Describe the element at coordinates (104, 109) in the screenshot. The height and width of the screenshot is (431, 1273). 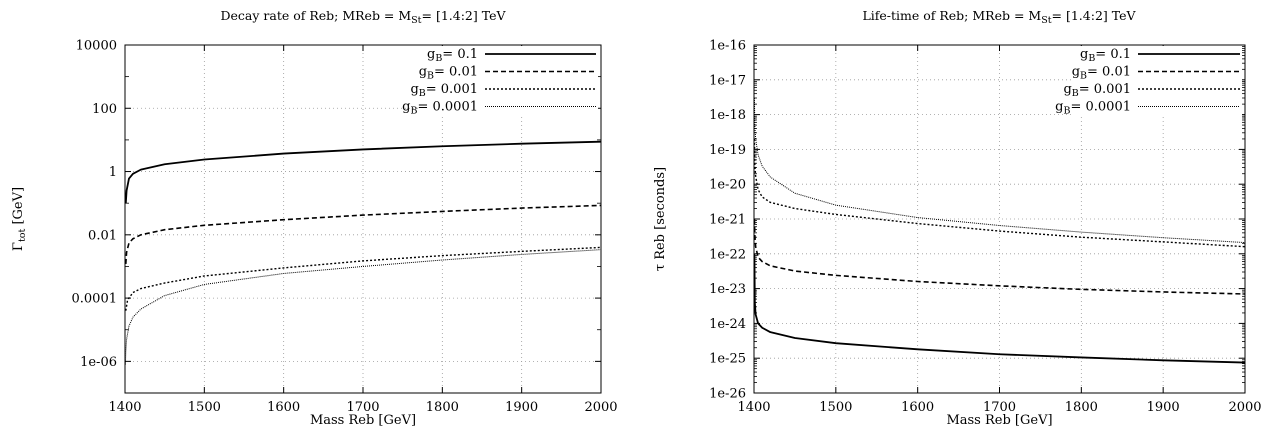
I see `tick-label-y: 100` at that location.